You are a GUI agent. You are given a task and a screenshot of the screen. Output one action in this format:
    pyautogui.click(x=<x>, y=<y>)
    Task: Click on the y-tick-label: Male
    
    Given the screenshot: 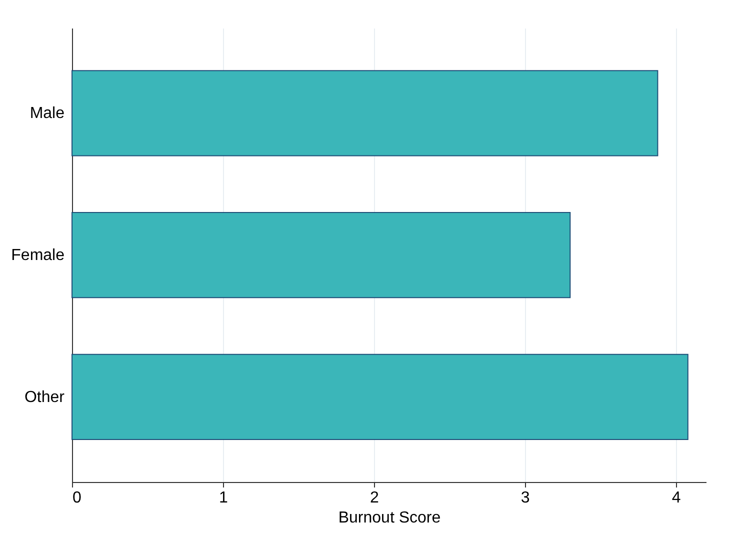 What is the action you would take?
    pyautogui.click(x=47, y=113)
    